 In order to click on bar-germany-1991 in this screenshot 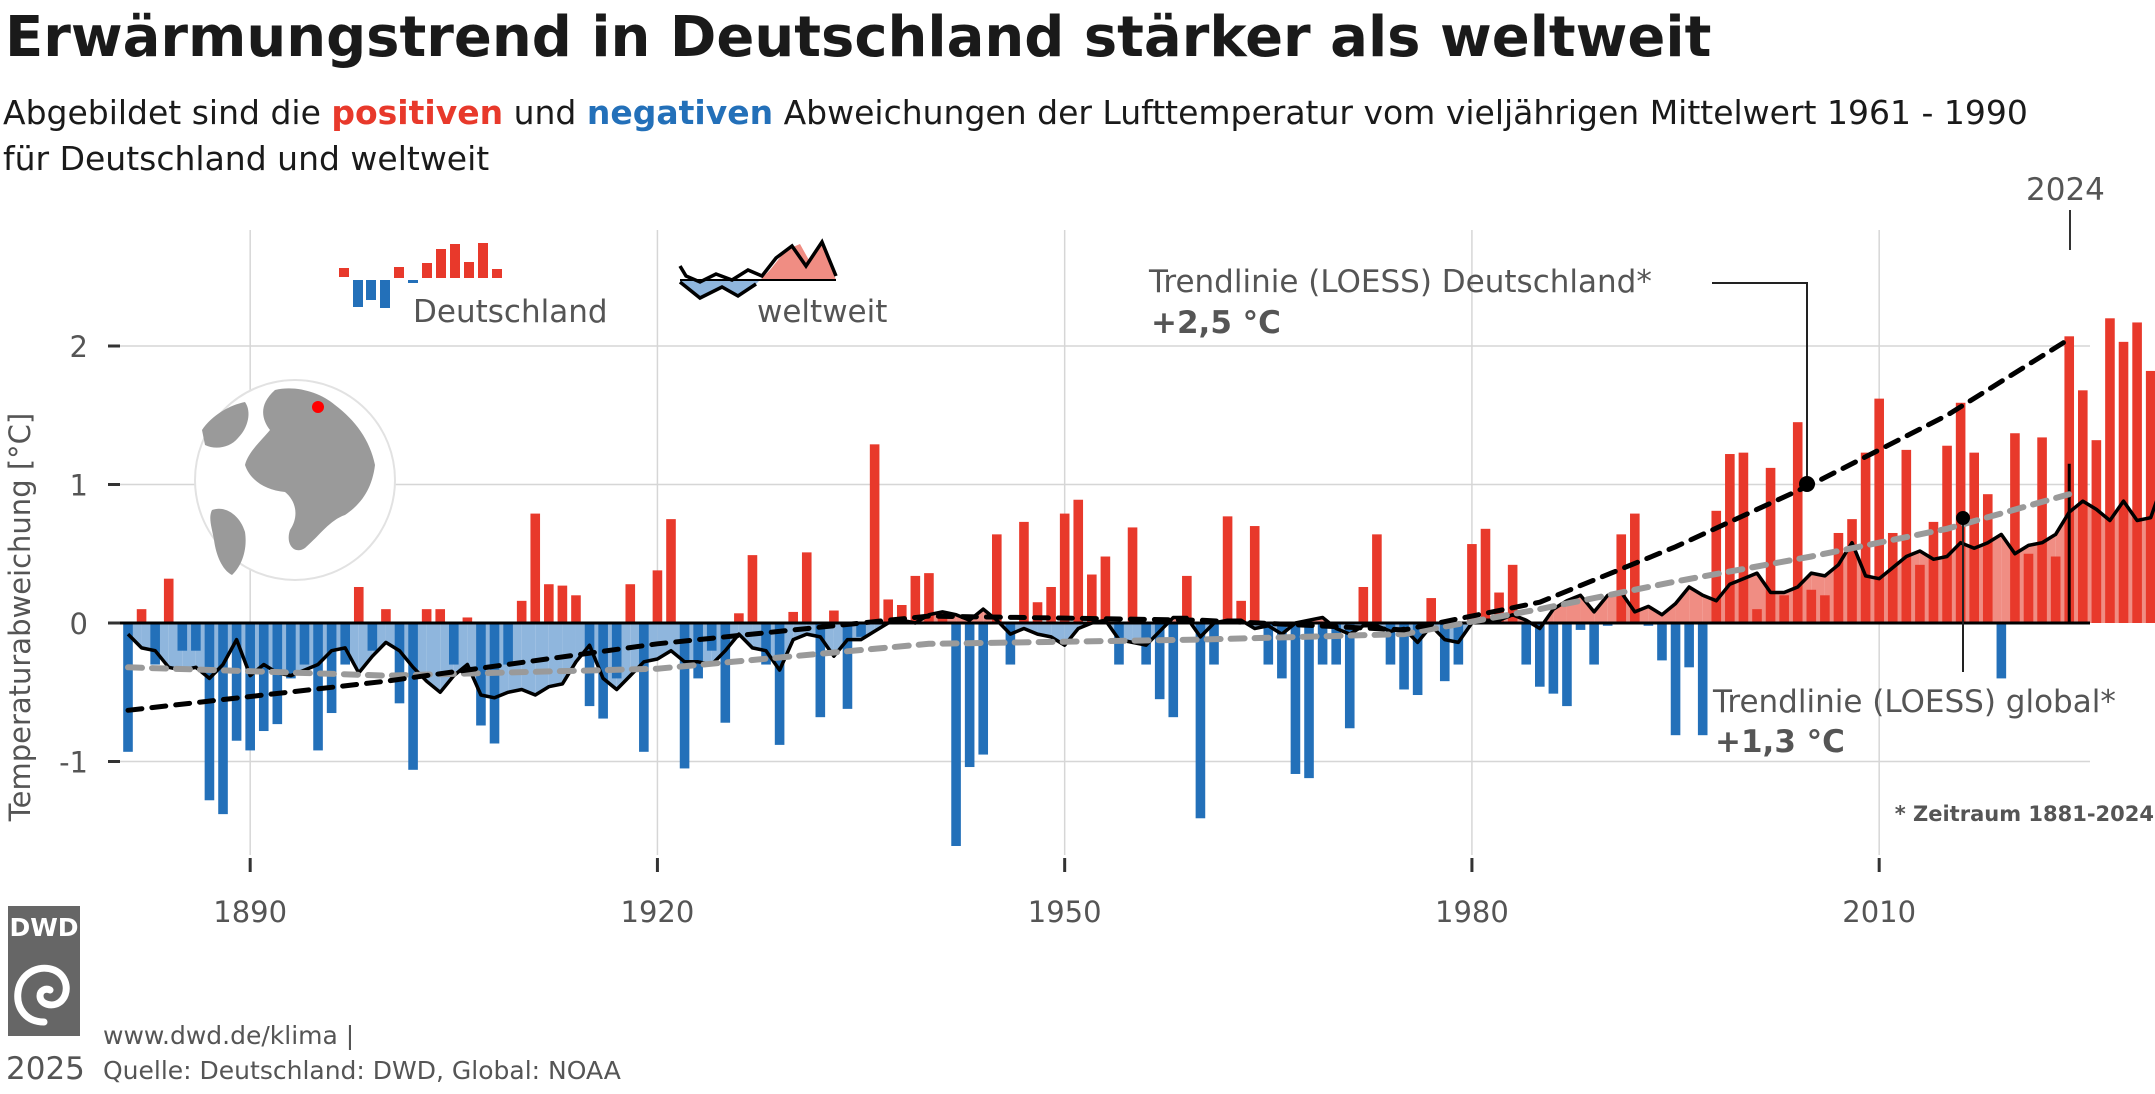, I will do `click(1621, 578)`.